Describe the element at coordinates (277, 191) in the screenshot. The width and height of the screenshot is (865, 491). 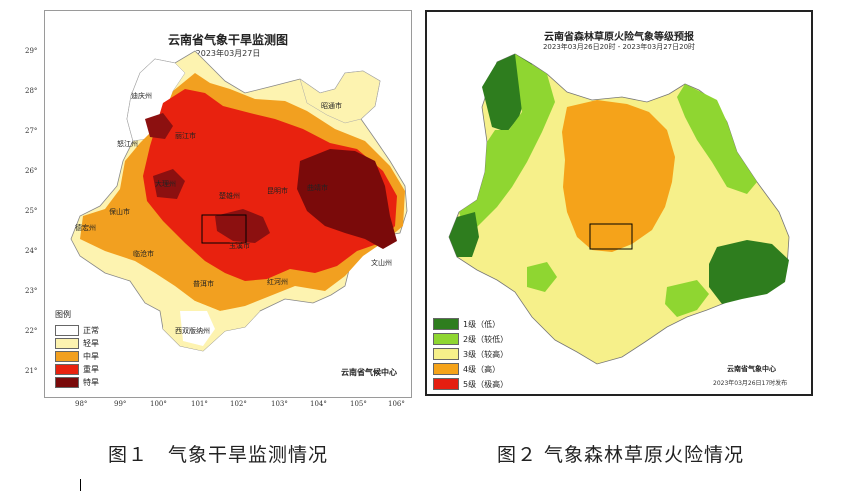
I see `city-label: 昆明市` at that location.